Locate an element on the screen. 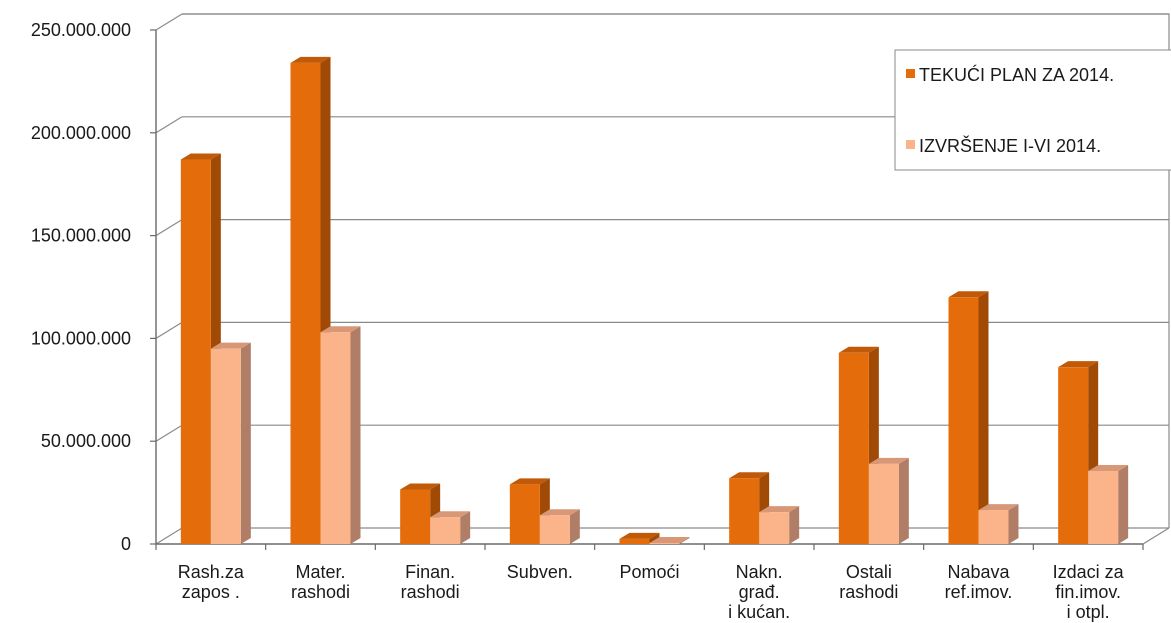 The width and height of the screenshot is (1171, 623). legend-label-plan: TEKUĆI PLAN ZA 2014. is located at coordinates (1016, 74).